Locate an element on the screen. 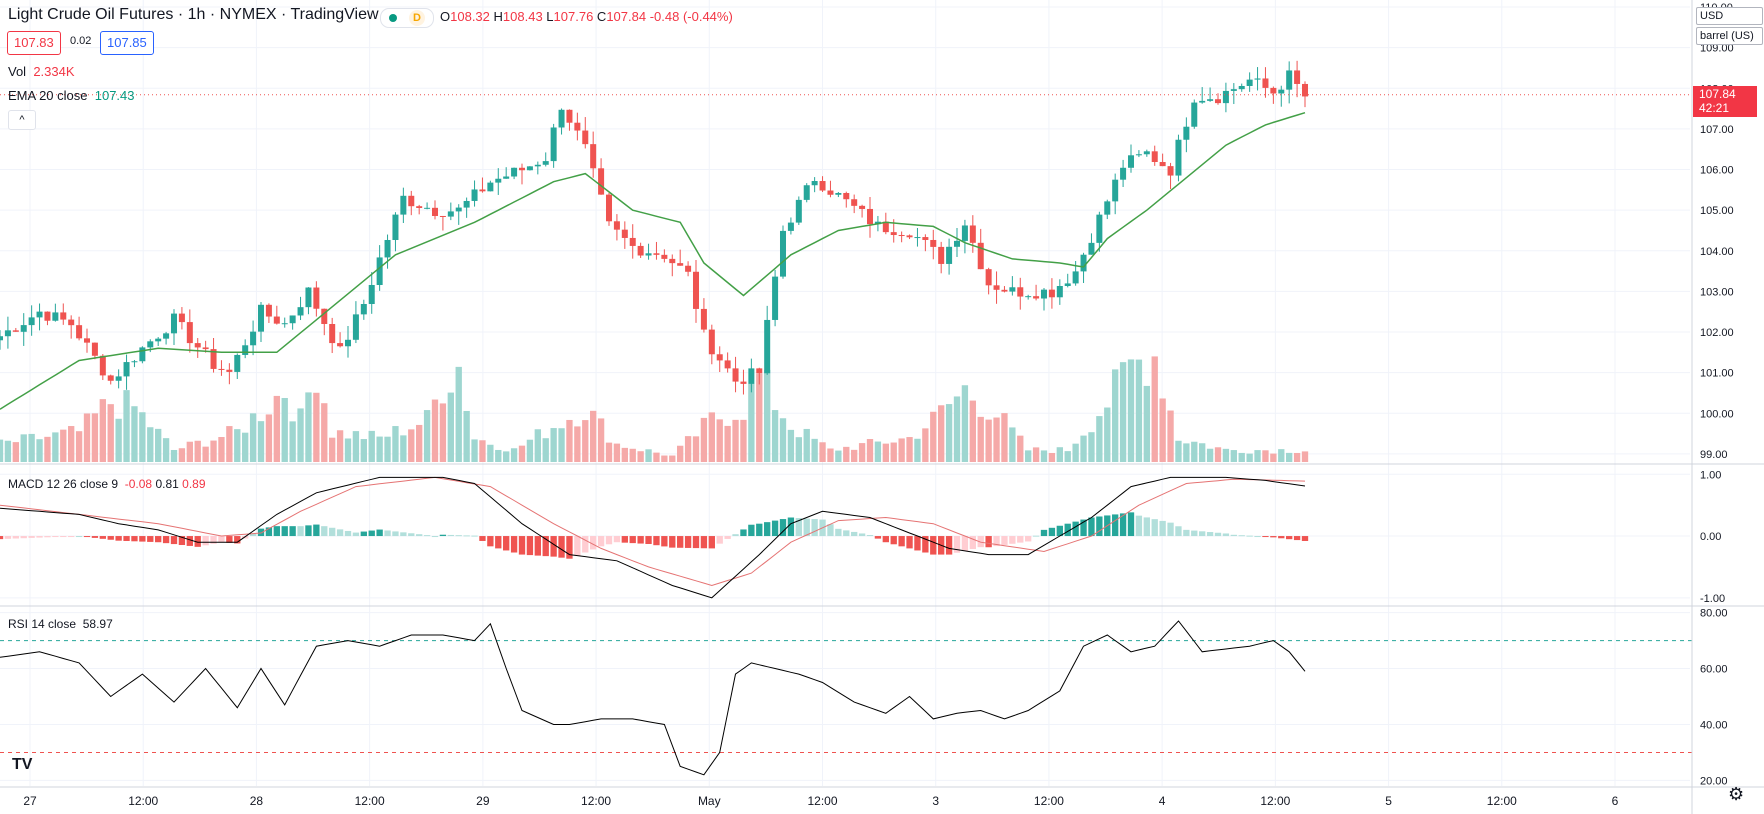  macd-legend: MACD 12 26 close 9 -0.08 0.81 0.89 is located at coordinates (107, 484).